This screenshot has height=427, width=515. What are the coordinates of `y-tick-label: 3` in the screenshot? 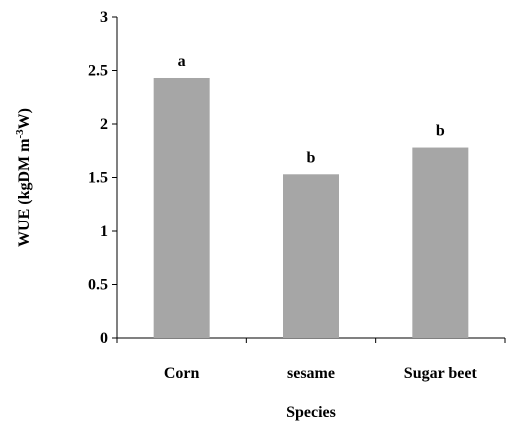 It's located at (104, 17).